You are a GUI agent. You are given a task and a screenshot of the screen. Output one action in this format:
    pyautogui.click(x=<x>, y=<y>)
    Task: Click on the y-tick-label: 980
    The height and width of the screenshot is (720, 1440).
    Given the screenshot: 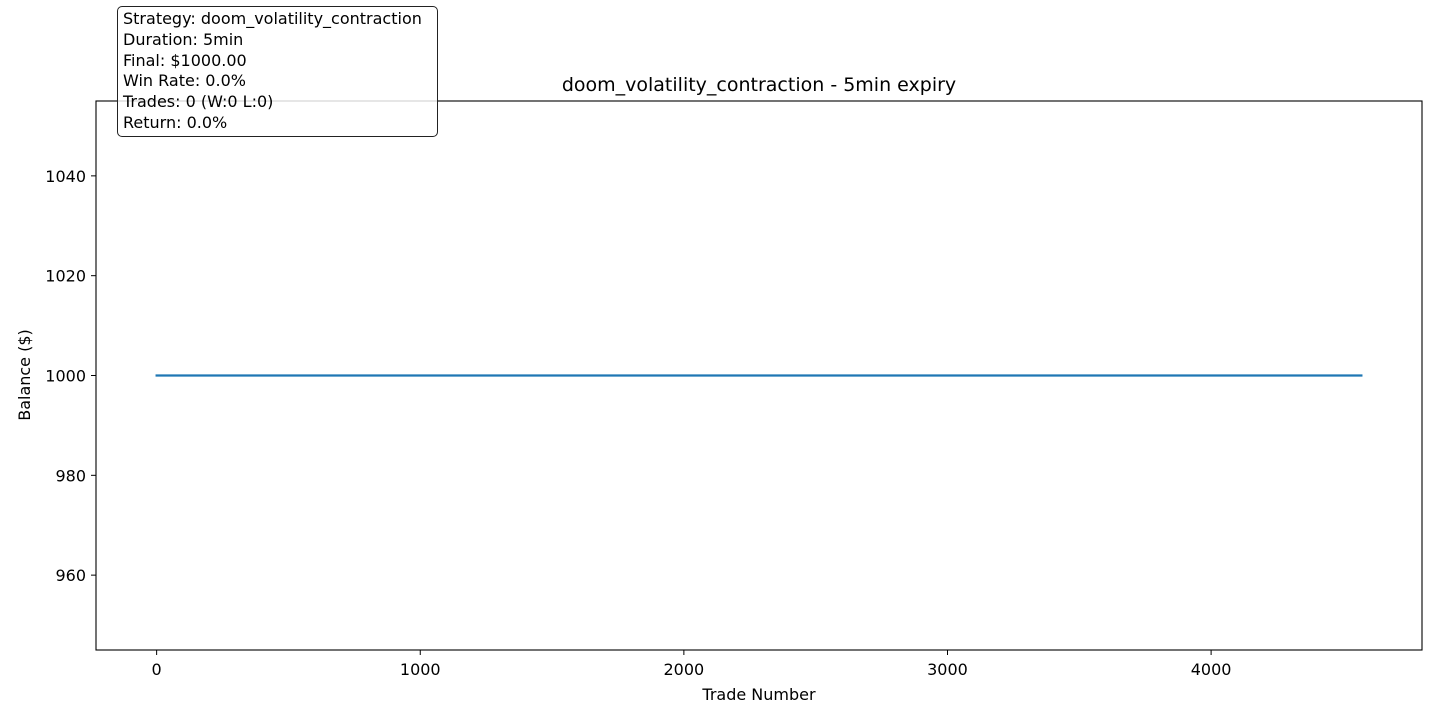 What is the action you would take?
    pyautogui.click(x=70, y=475)
    